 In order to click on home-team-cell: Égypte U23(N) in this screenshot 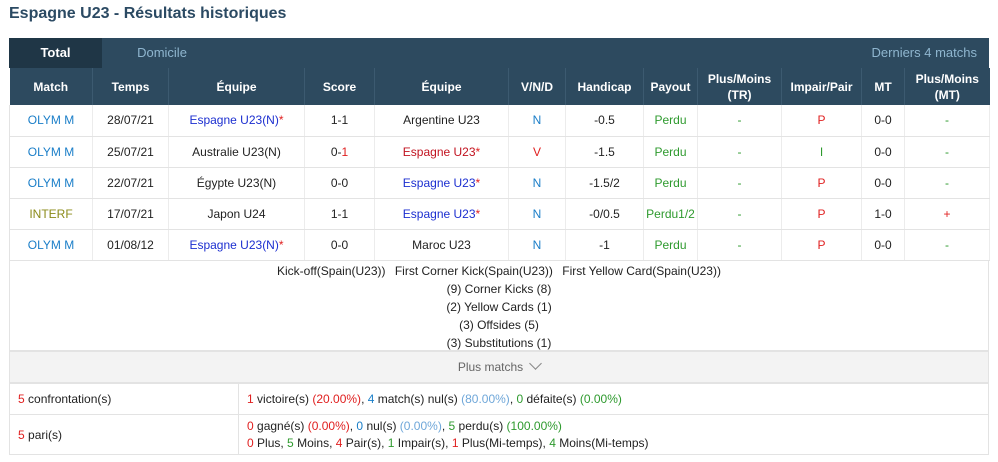, I will do `click(236, 183)`.